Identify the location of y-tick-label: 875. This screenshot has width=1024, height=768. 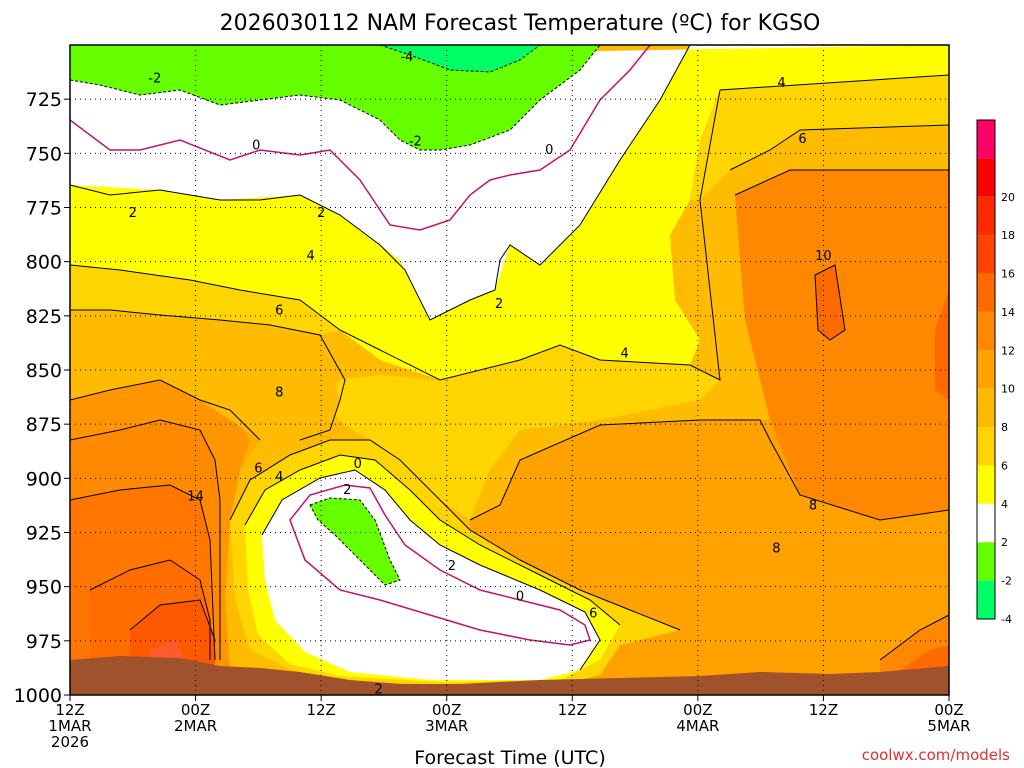
(44, 425).